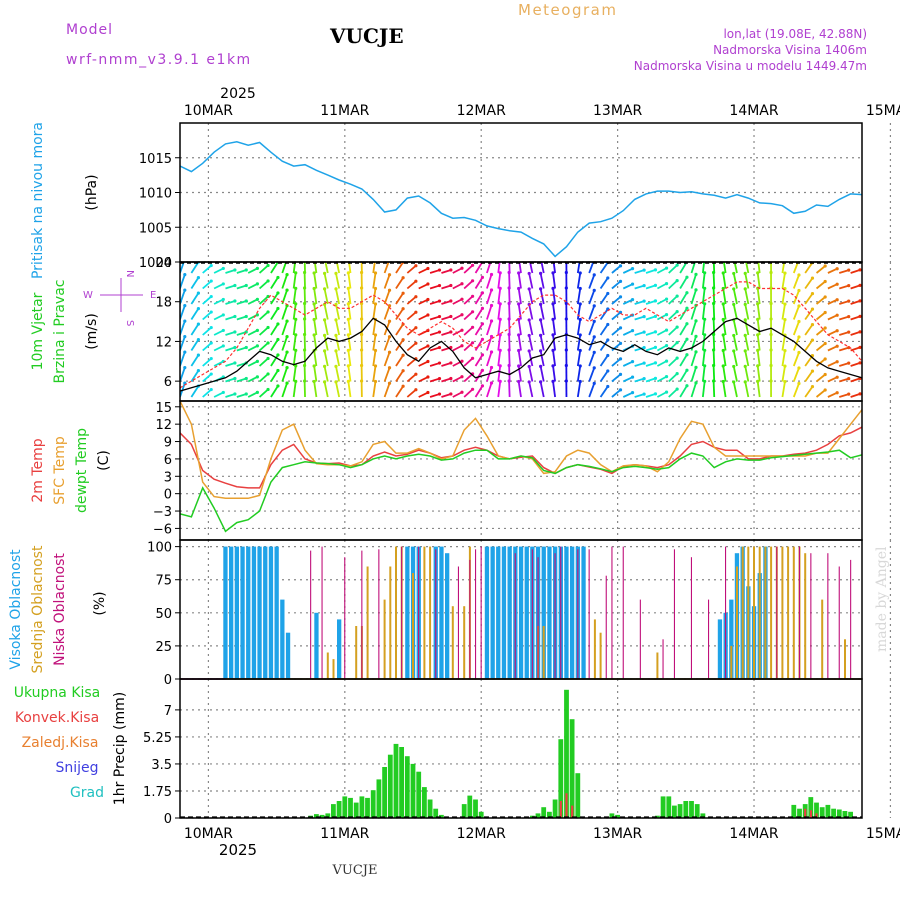 Image resolution: width=900 pixels, height=904 pixels. What do you see at coordinates (87, 793) in the screenshot?
I see `legend-graupel: Grad` at bounding box center [87, 793].